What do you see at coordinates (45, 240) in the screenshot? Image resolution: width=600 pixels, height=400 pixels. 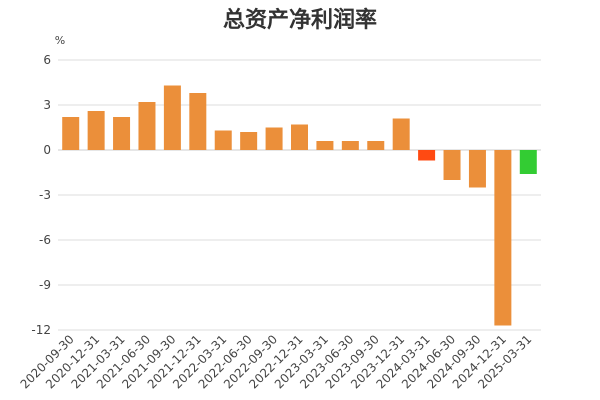 I see `y-tick-label: -6` at bounding box center [45, 240].